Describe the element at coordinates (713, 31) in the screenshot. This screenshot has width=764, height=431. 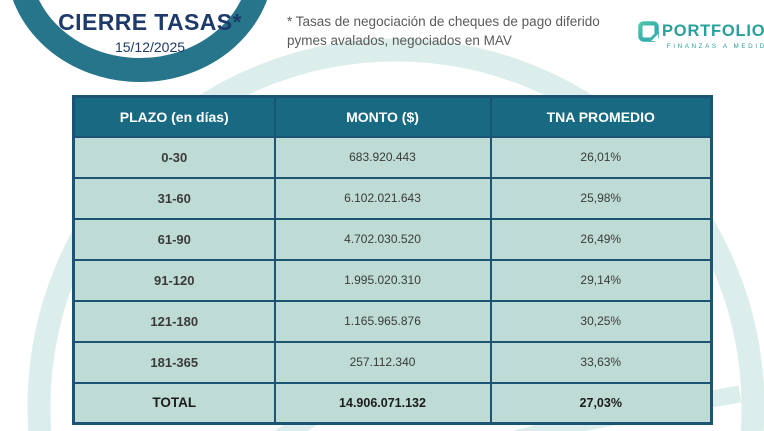
I see `logo-wordmark: PORTFOLIO` at that location.